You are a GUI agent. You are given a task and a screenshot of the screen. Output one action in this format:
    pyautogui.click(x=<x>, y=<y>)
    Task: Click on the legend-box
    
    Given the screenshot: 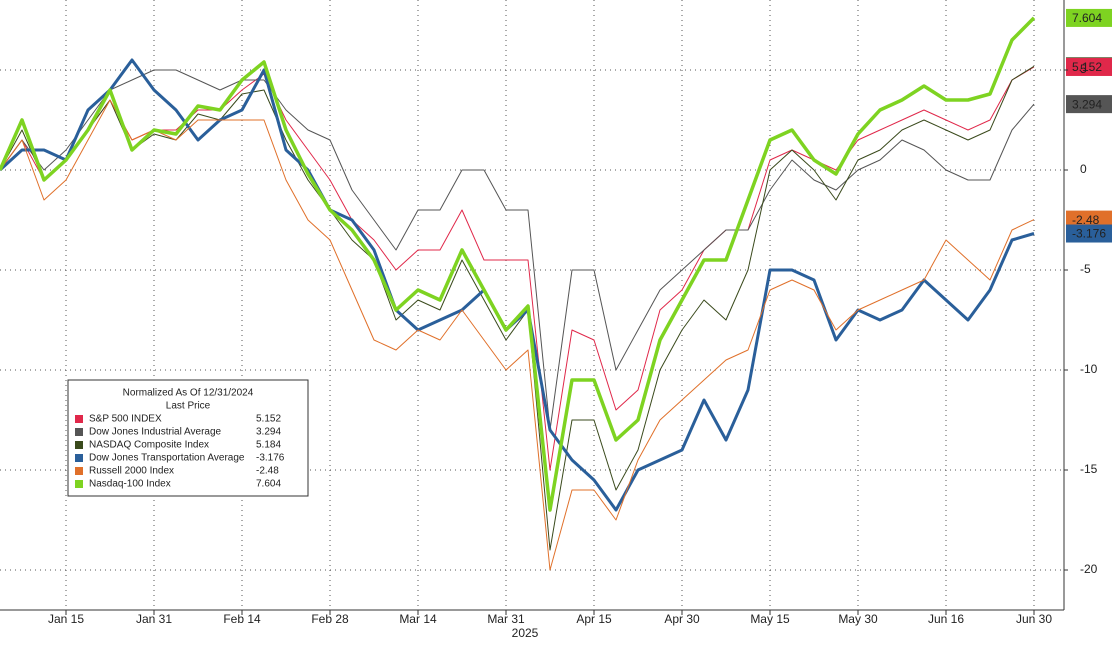 What is the action you would take?
    pyautogui.click(x=188, y=438)
    